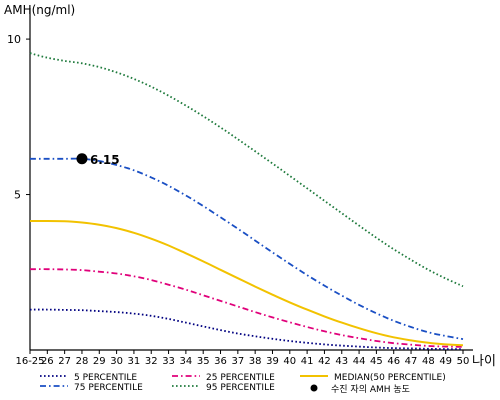 The image size is (500, 400). Describe the element at coordinates (17, 195) in the screenshot. I see `y-tick-label: 5` at that location.